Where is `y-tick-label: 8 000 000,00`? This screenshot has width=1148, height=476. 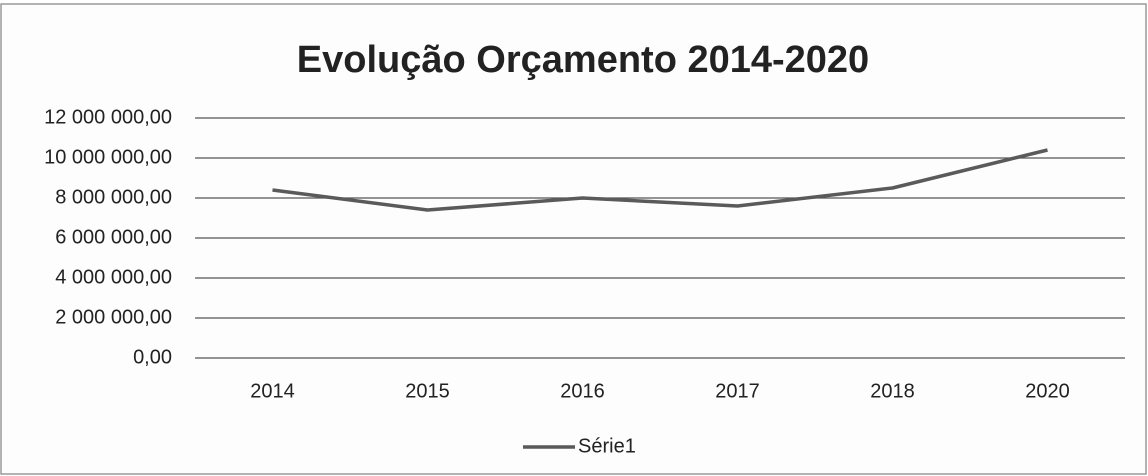
y-tick-label: 8 000 000,00 is located at coordinates (113, 197).